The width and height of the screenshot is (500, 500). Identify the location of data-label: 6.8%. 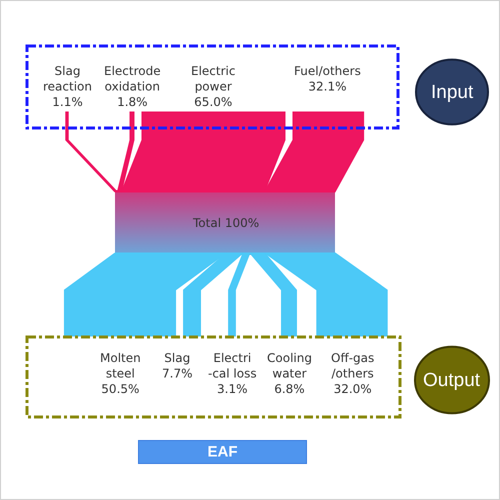
(289, 389).